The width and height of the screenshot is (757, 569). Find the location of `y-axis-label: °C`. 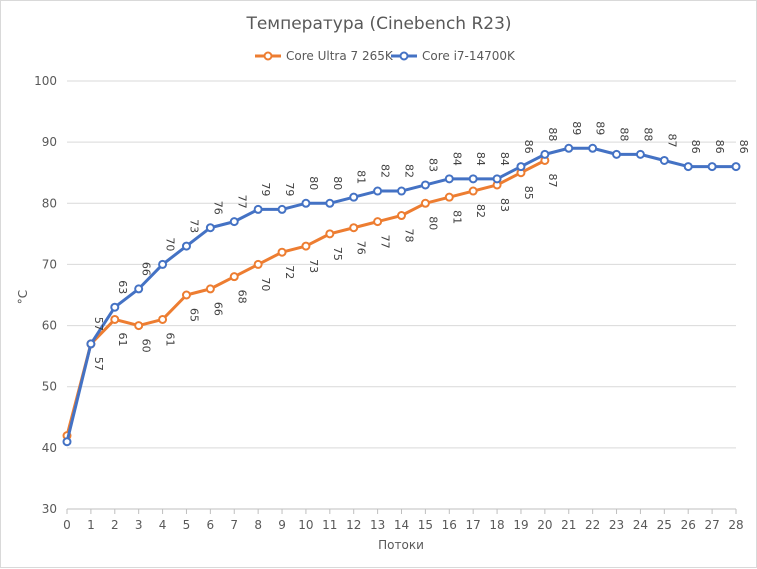

y-axis-label: °C is located at coordinates (23, 297).